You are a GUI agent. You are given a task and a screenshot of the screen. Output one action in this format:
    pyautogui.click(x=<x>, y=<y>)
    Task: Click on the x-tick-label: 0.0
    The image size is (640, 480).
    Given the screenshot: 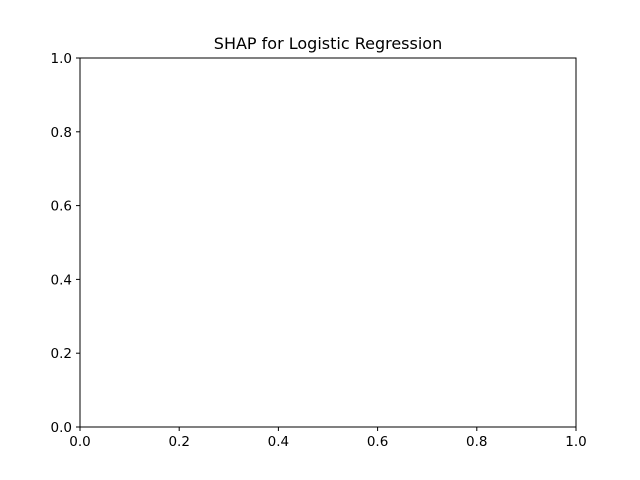 What is the action you would take?
    pyautogui.click(x=79, y=442)
    